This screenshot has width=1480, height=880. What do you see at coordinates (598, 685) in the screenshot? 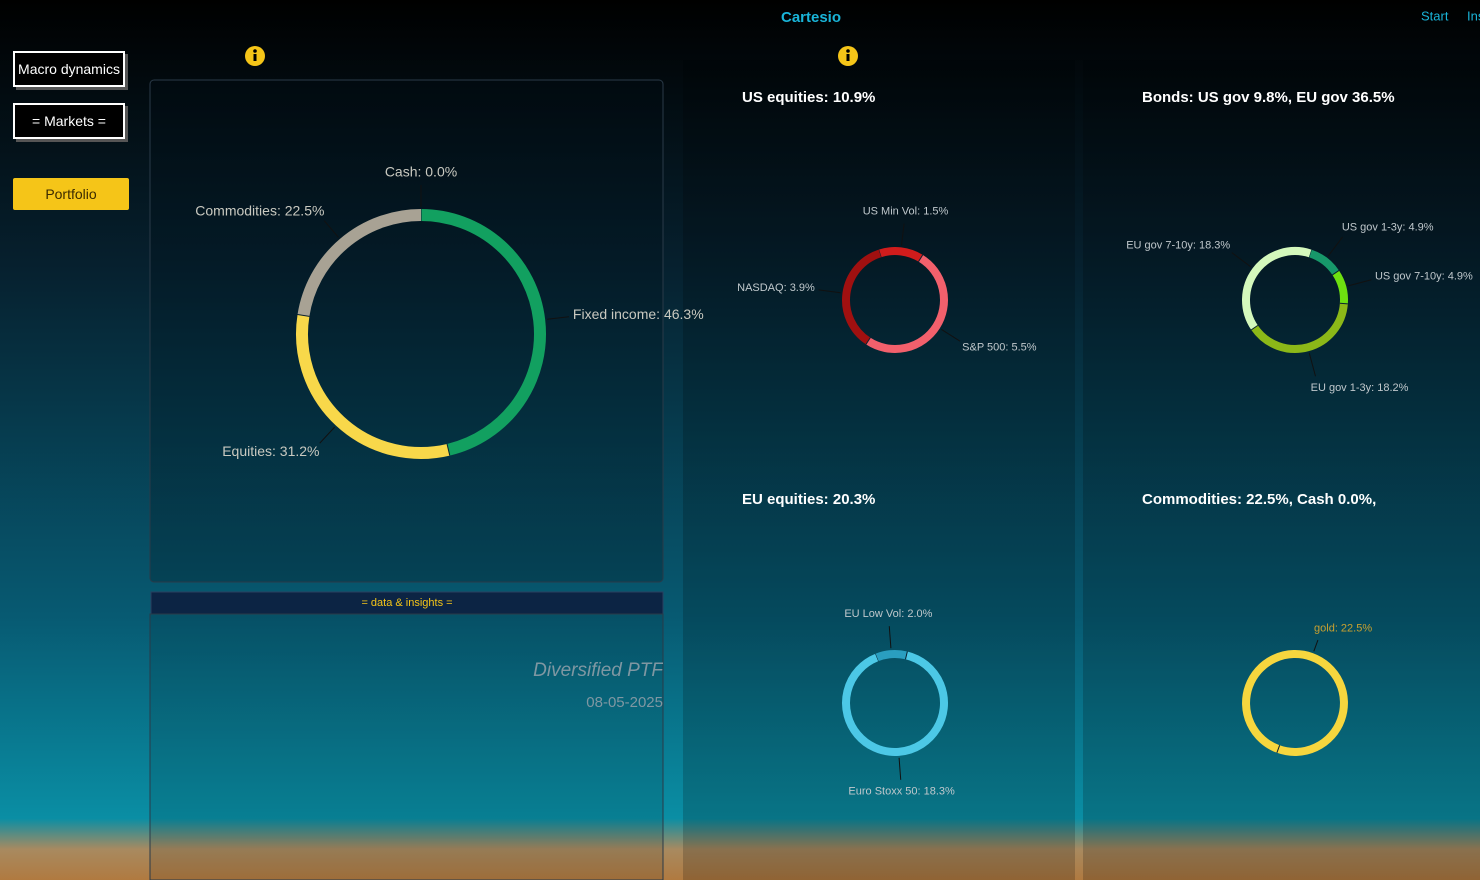
I see `insights-content: Diversified PTF 08-05-2025` at bounding box center [598, 685].